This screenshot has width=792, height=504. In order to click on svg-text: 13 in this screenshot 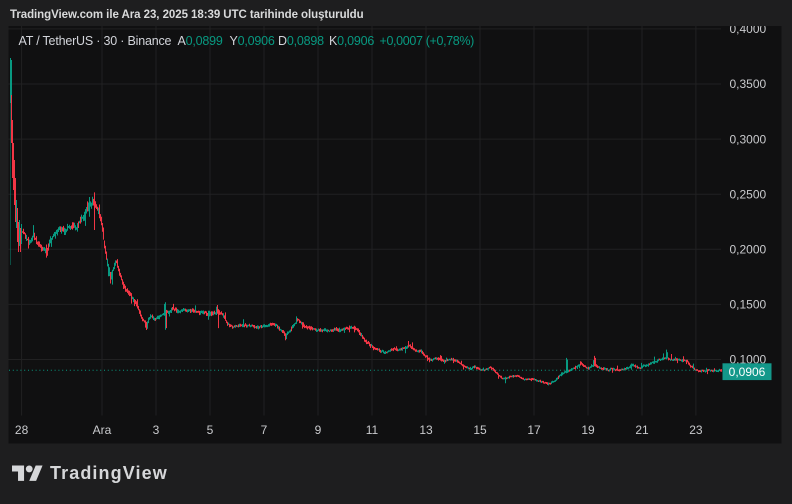, I will do `click(426, 430)`.